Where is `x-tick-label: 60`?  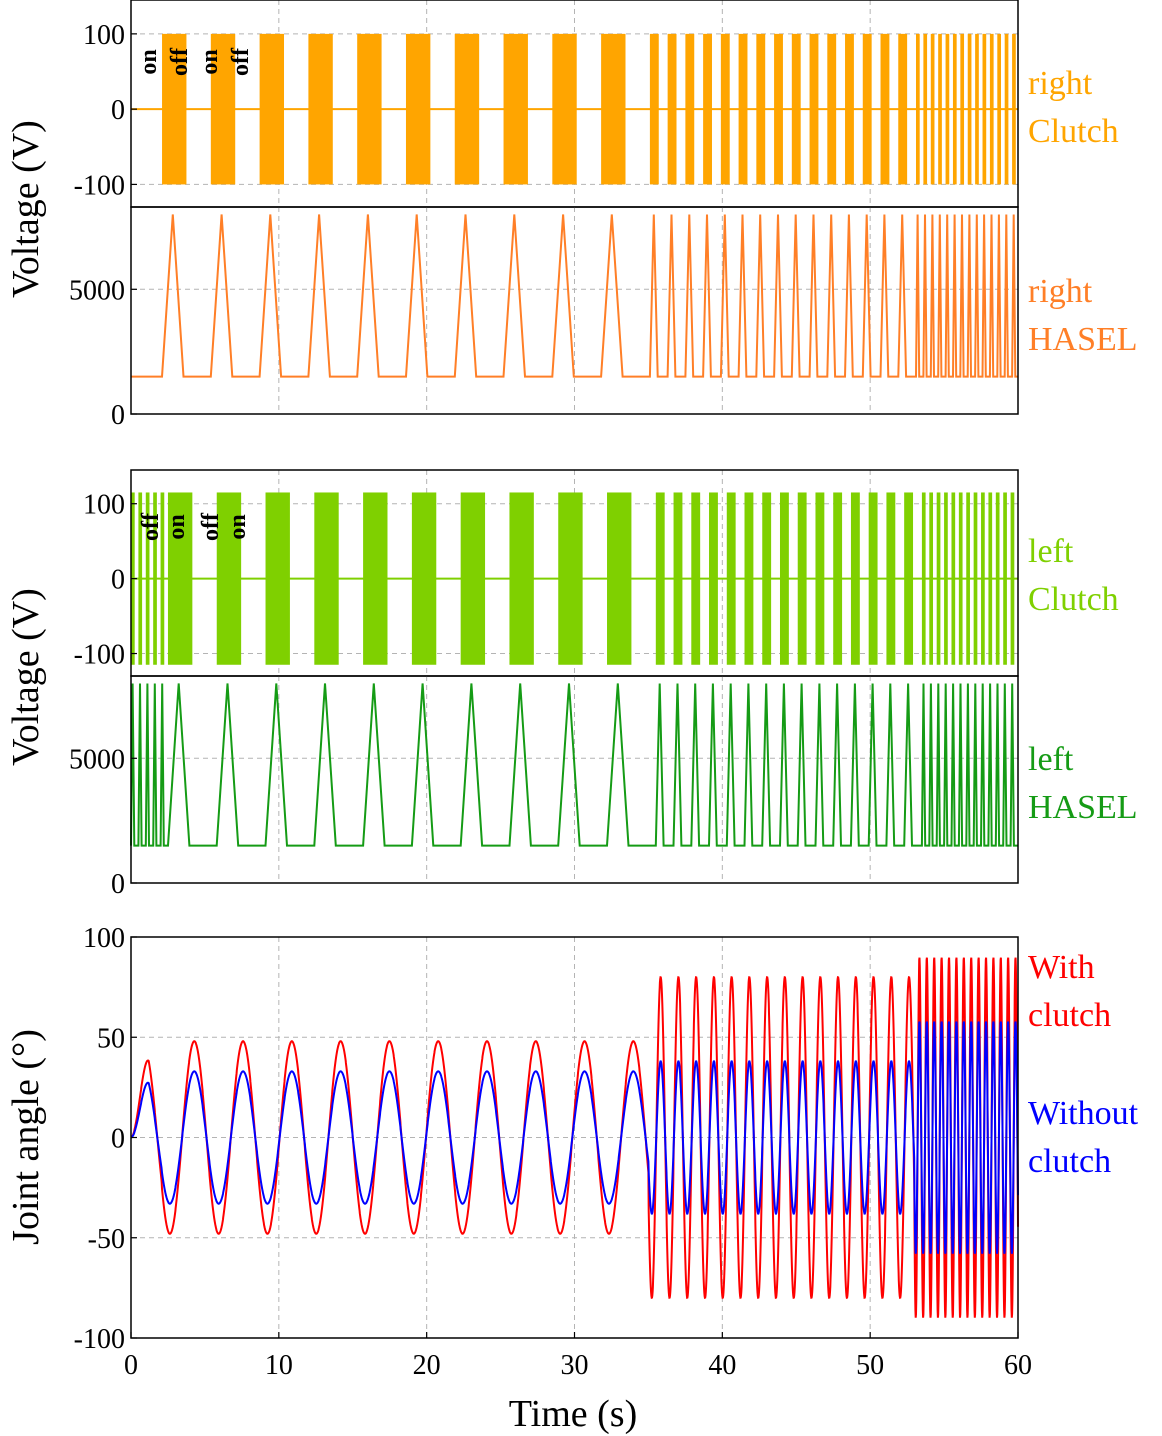 x-tick-label: 60 is located at coordinates (1018, 1365).